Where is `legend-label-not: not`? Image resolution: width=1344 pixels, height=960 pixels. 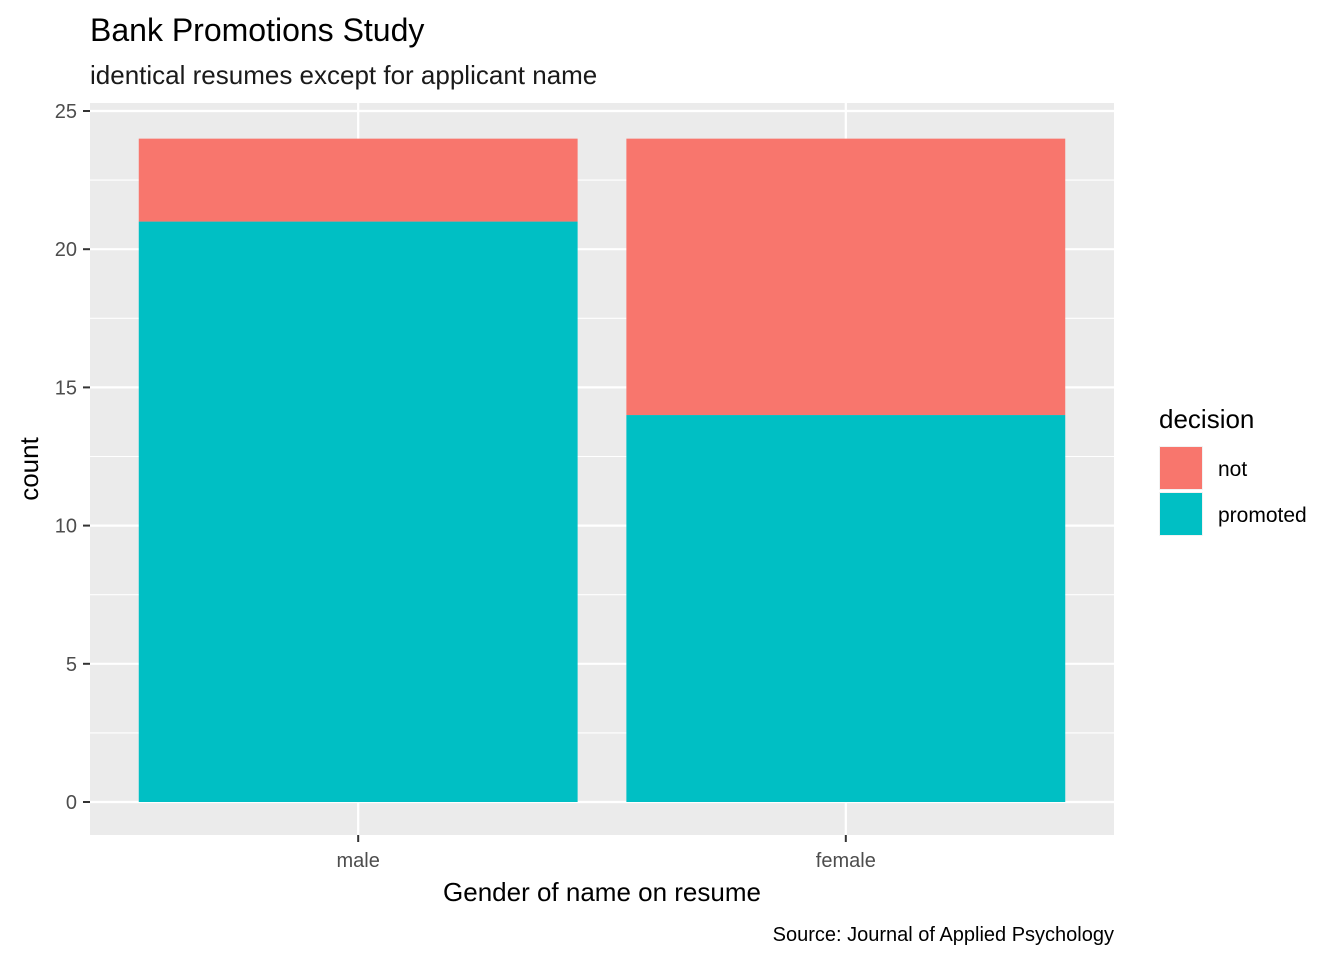 legend-label-not: not is located at coordinates (1232, 469).